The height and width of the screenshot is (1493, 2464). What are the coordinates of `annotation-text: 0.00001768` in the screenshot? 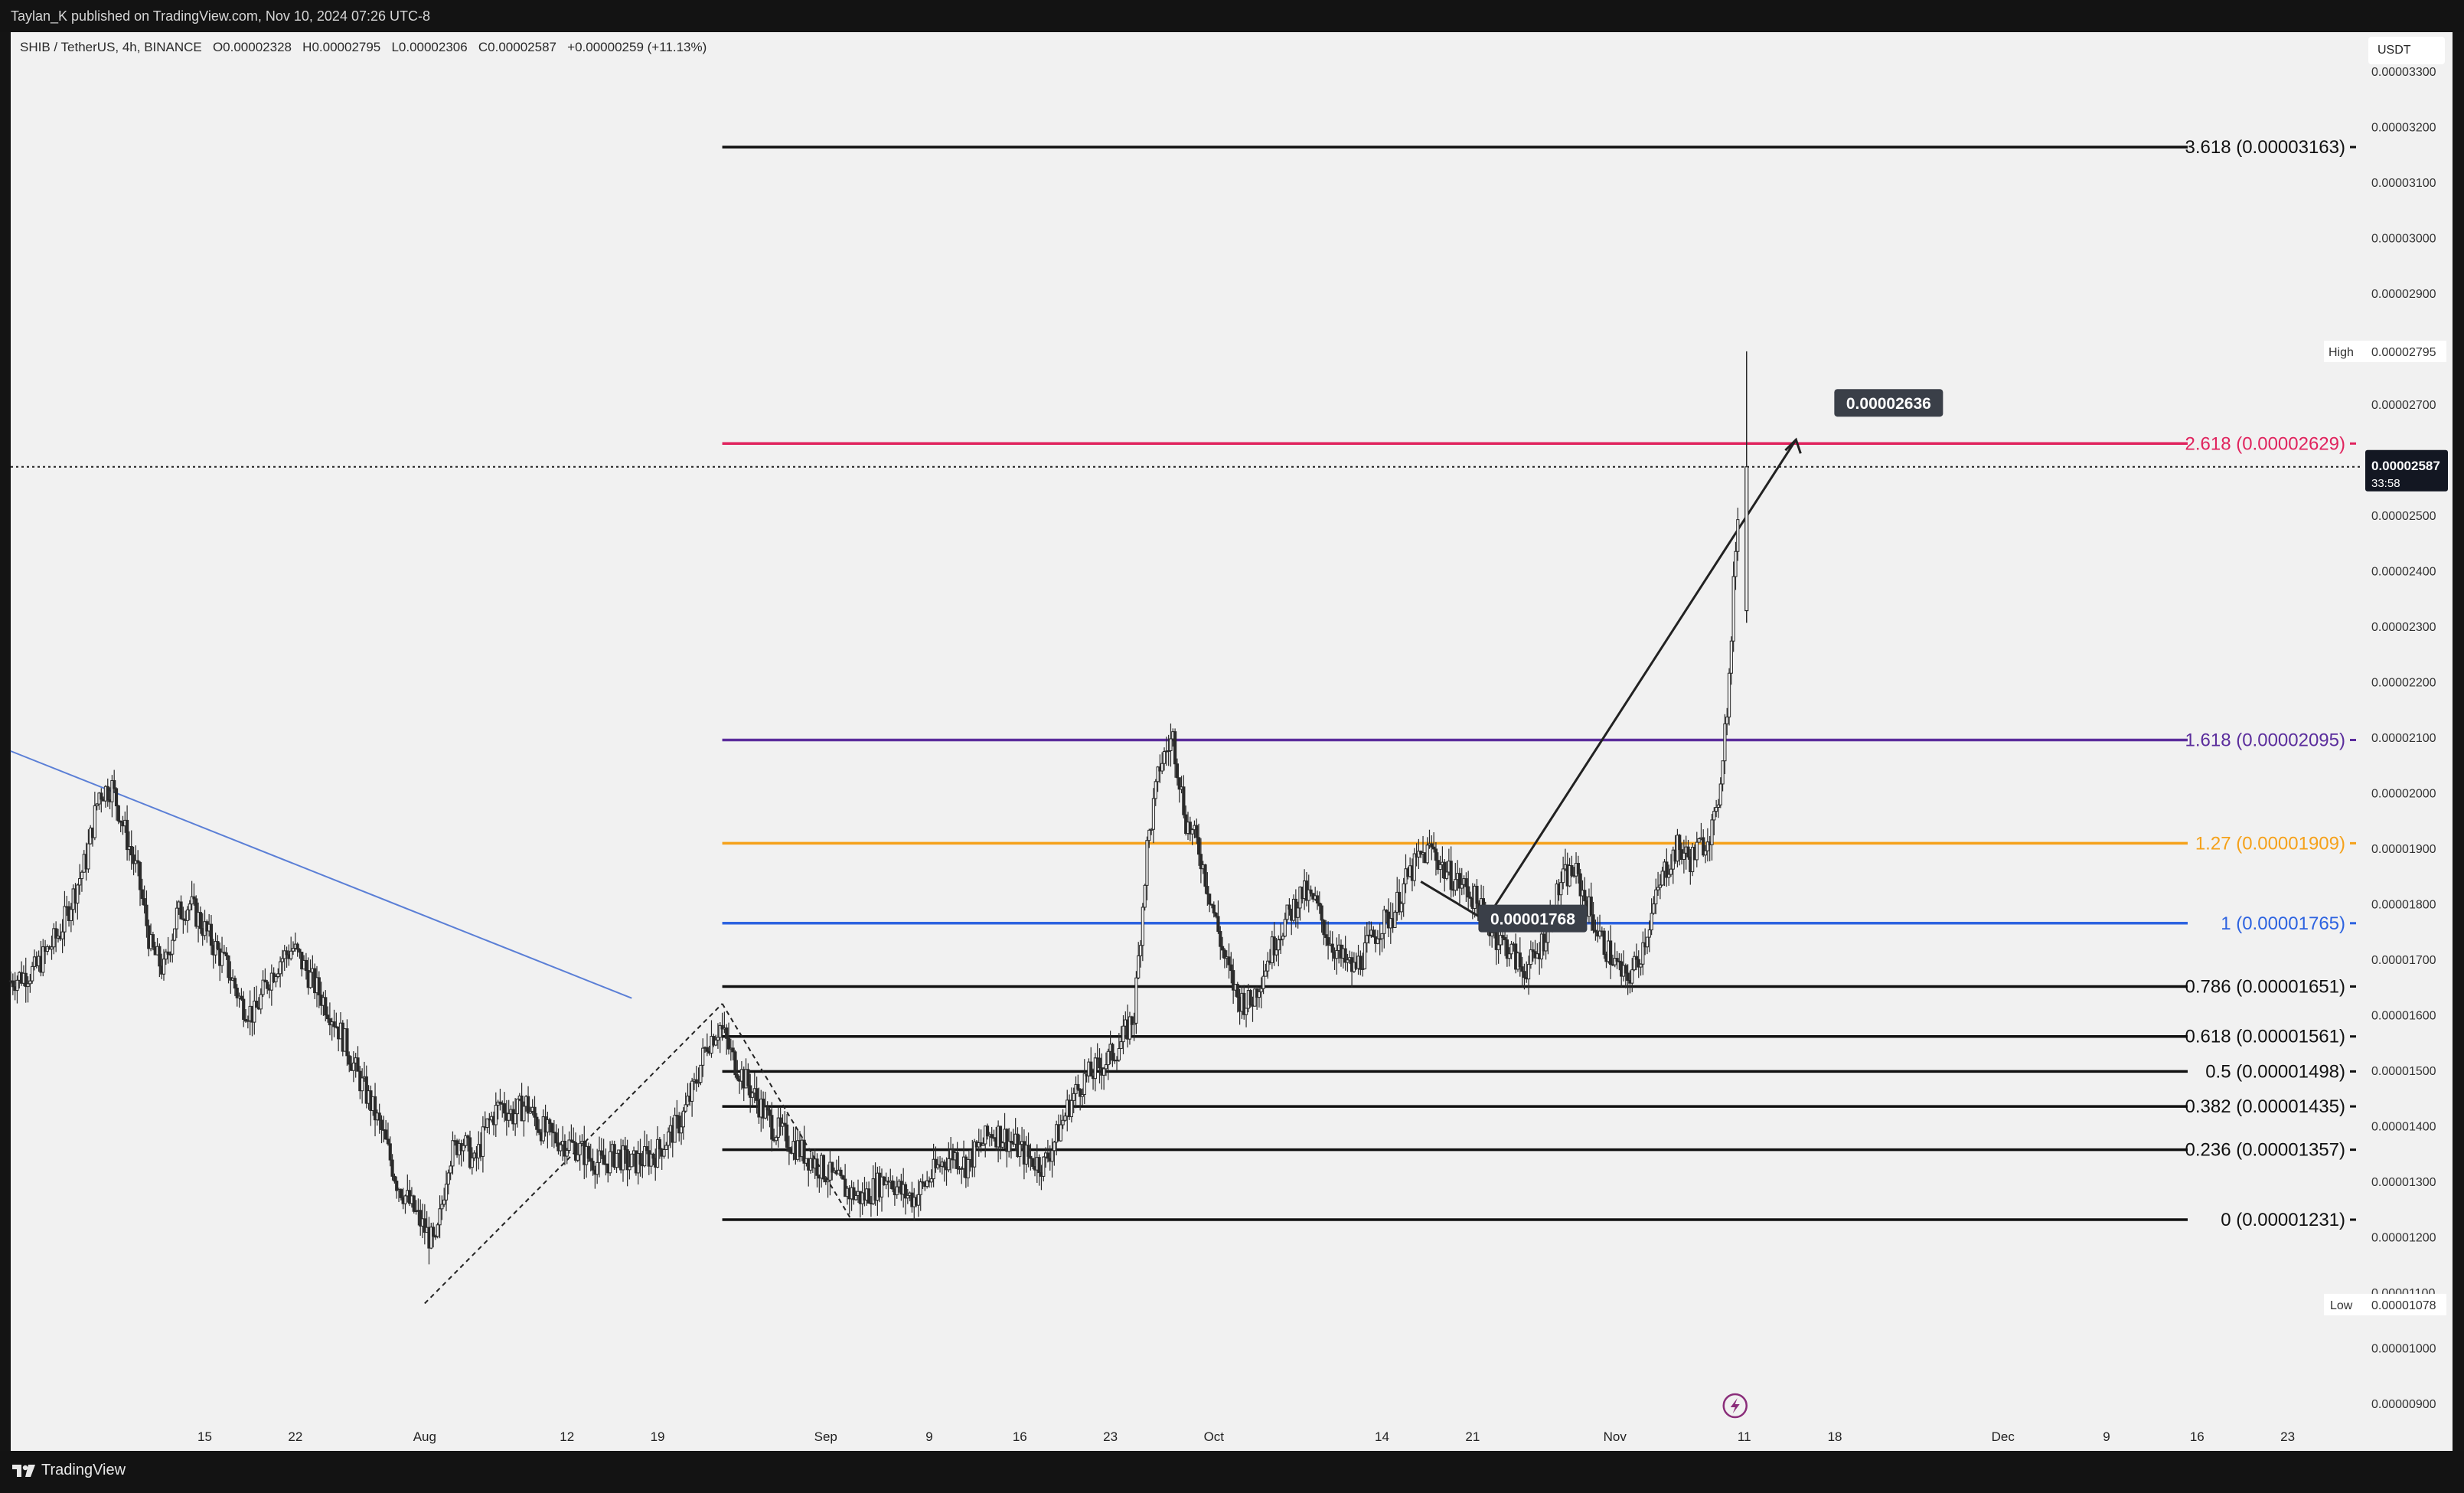 It's located at (1532, 920).